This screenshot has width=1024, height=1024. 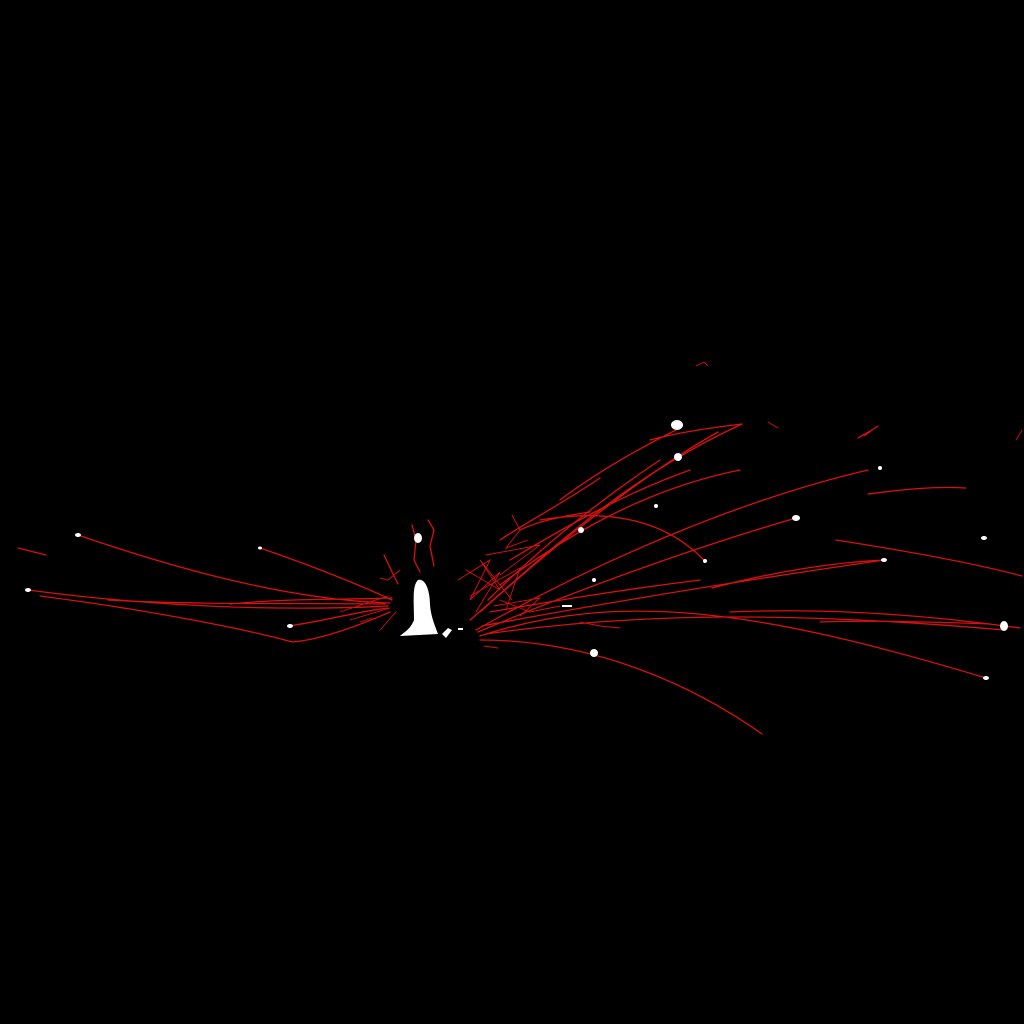 I want to click on left-trail-group, so click(x=226, y=581).